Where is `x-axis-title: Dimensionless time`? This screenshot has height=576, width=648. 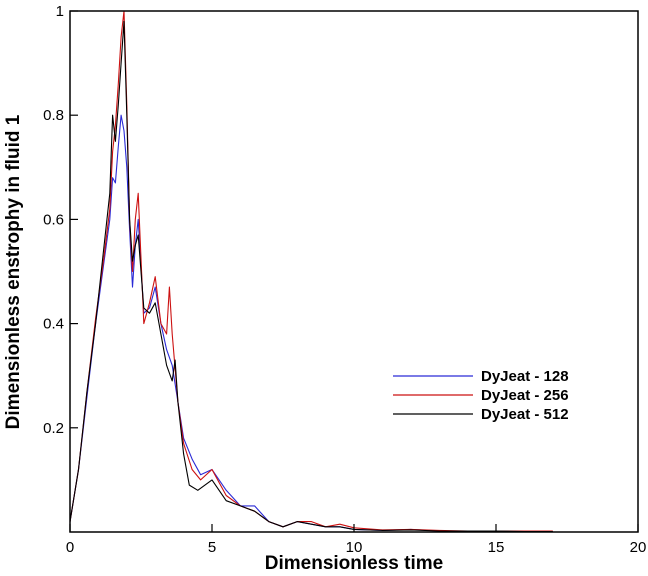 x-axis-title: Dimensionless time is located at coordinates (354, 563).